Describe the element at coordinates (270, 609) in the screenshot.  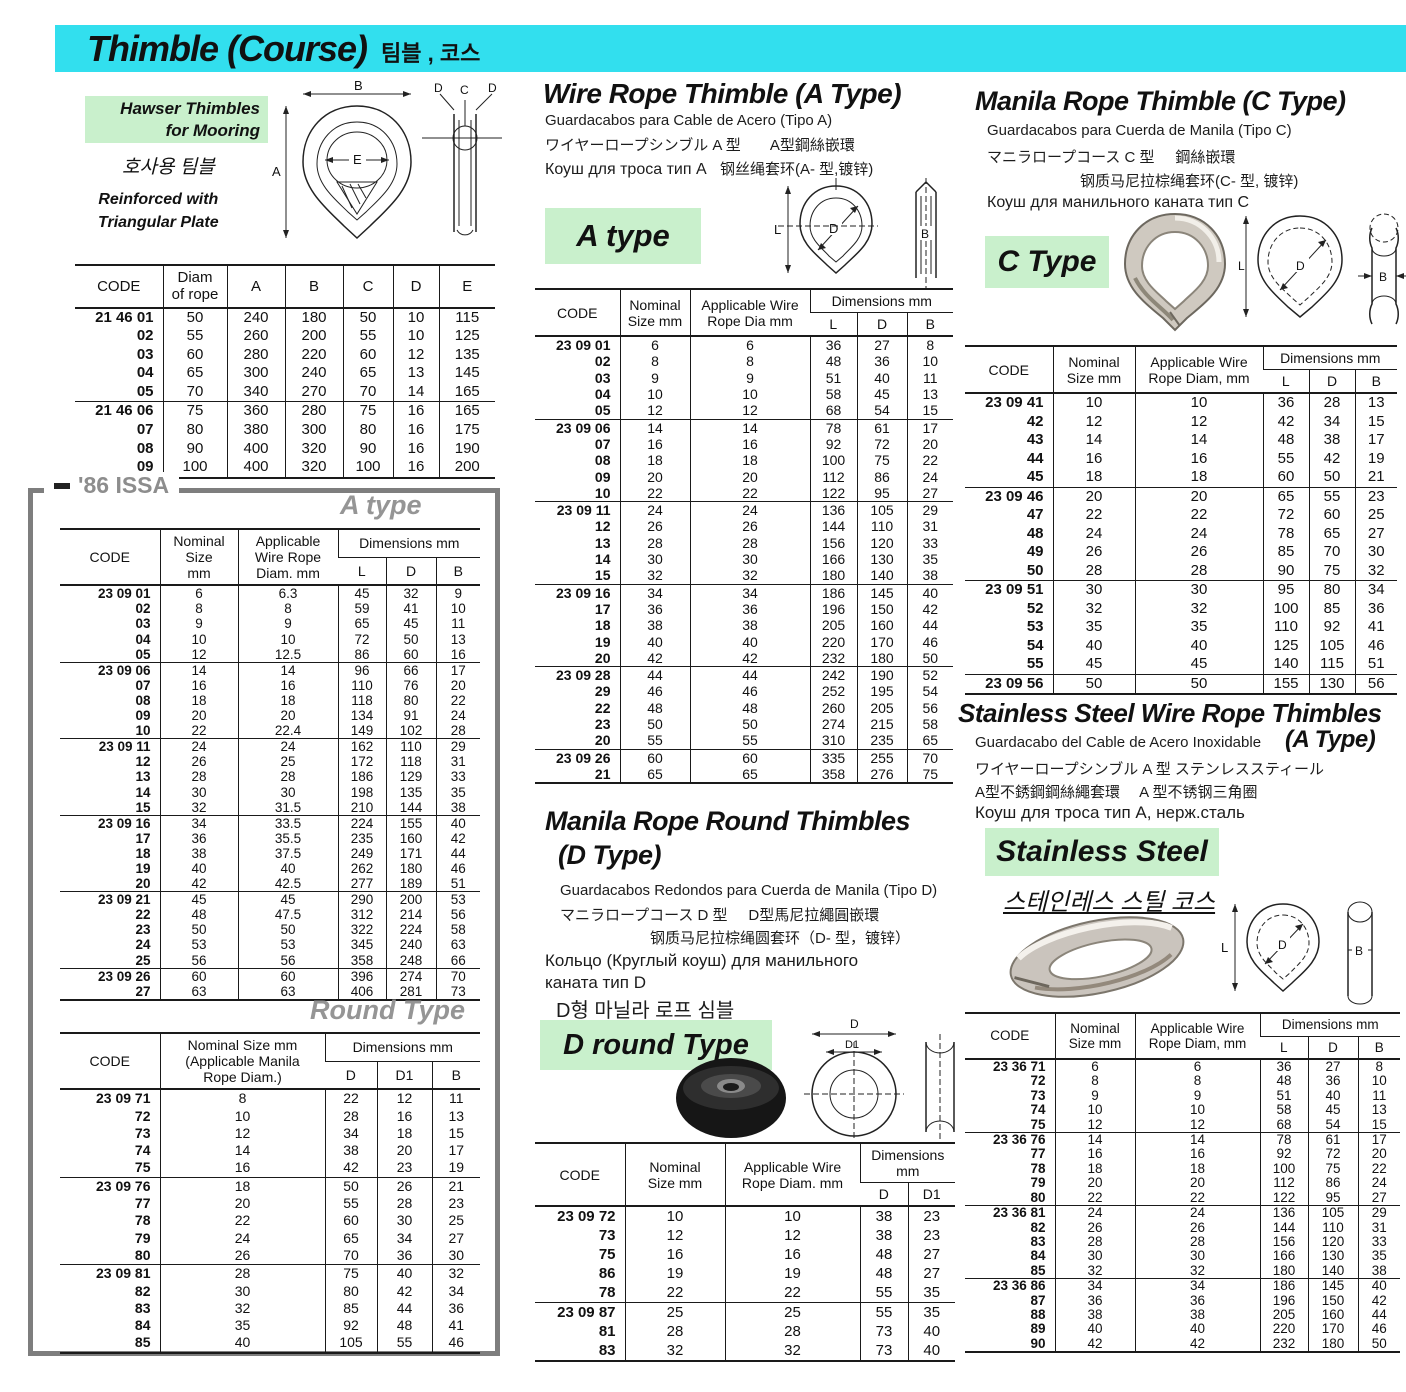
I see `table-row: 02 8 8 59 41 10` at that location.